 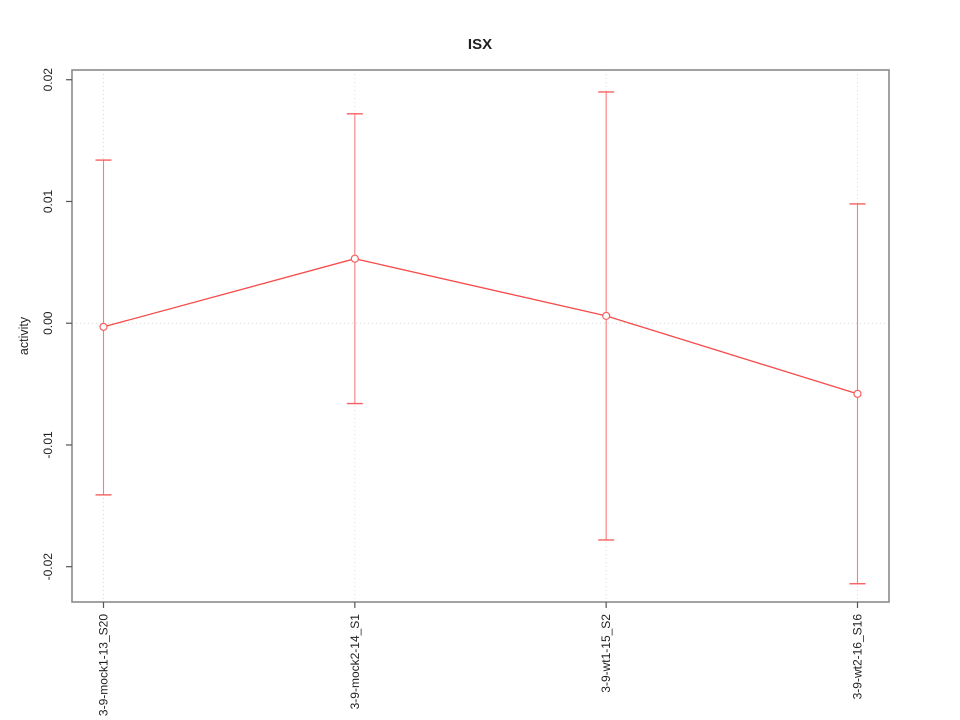 I want to click on y-tick-label: 0.02, so click(x=48, y=80).